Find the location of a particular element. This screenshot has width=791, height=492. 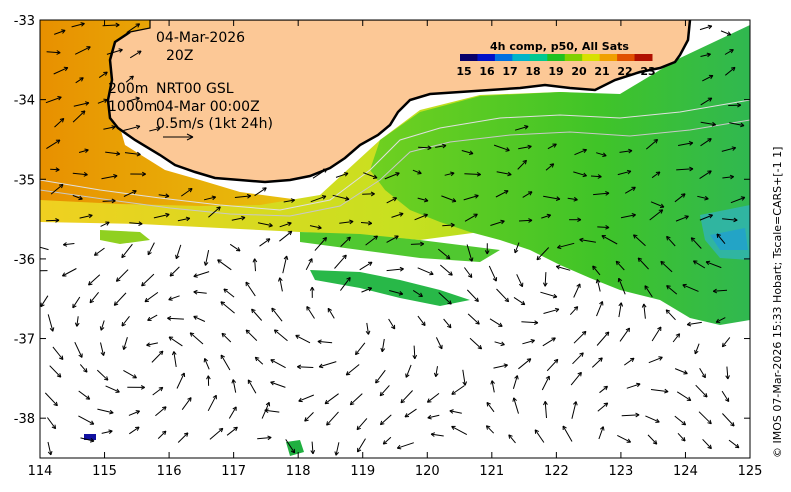

colorbar-ticks: 15 16 17 18 19 20 21 22 23 is located at coordinates (555, 71).